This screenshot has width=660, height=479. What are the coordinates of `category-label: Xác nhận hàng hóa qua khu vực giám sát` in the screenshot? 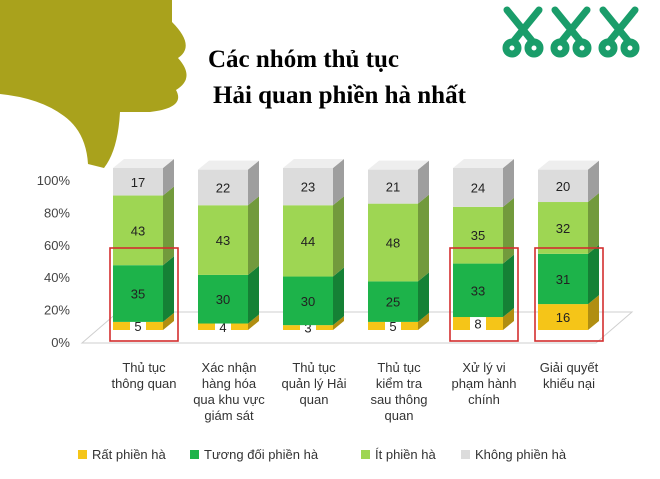 It's located at (229, 391).